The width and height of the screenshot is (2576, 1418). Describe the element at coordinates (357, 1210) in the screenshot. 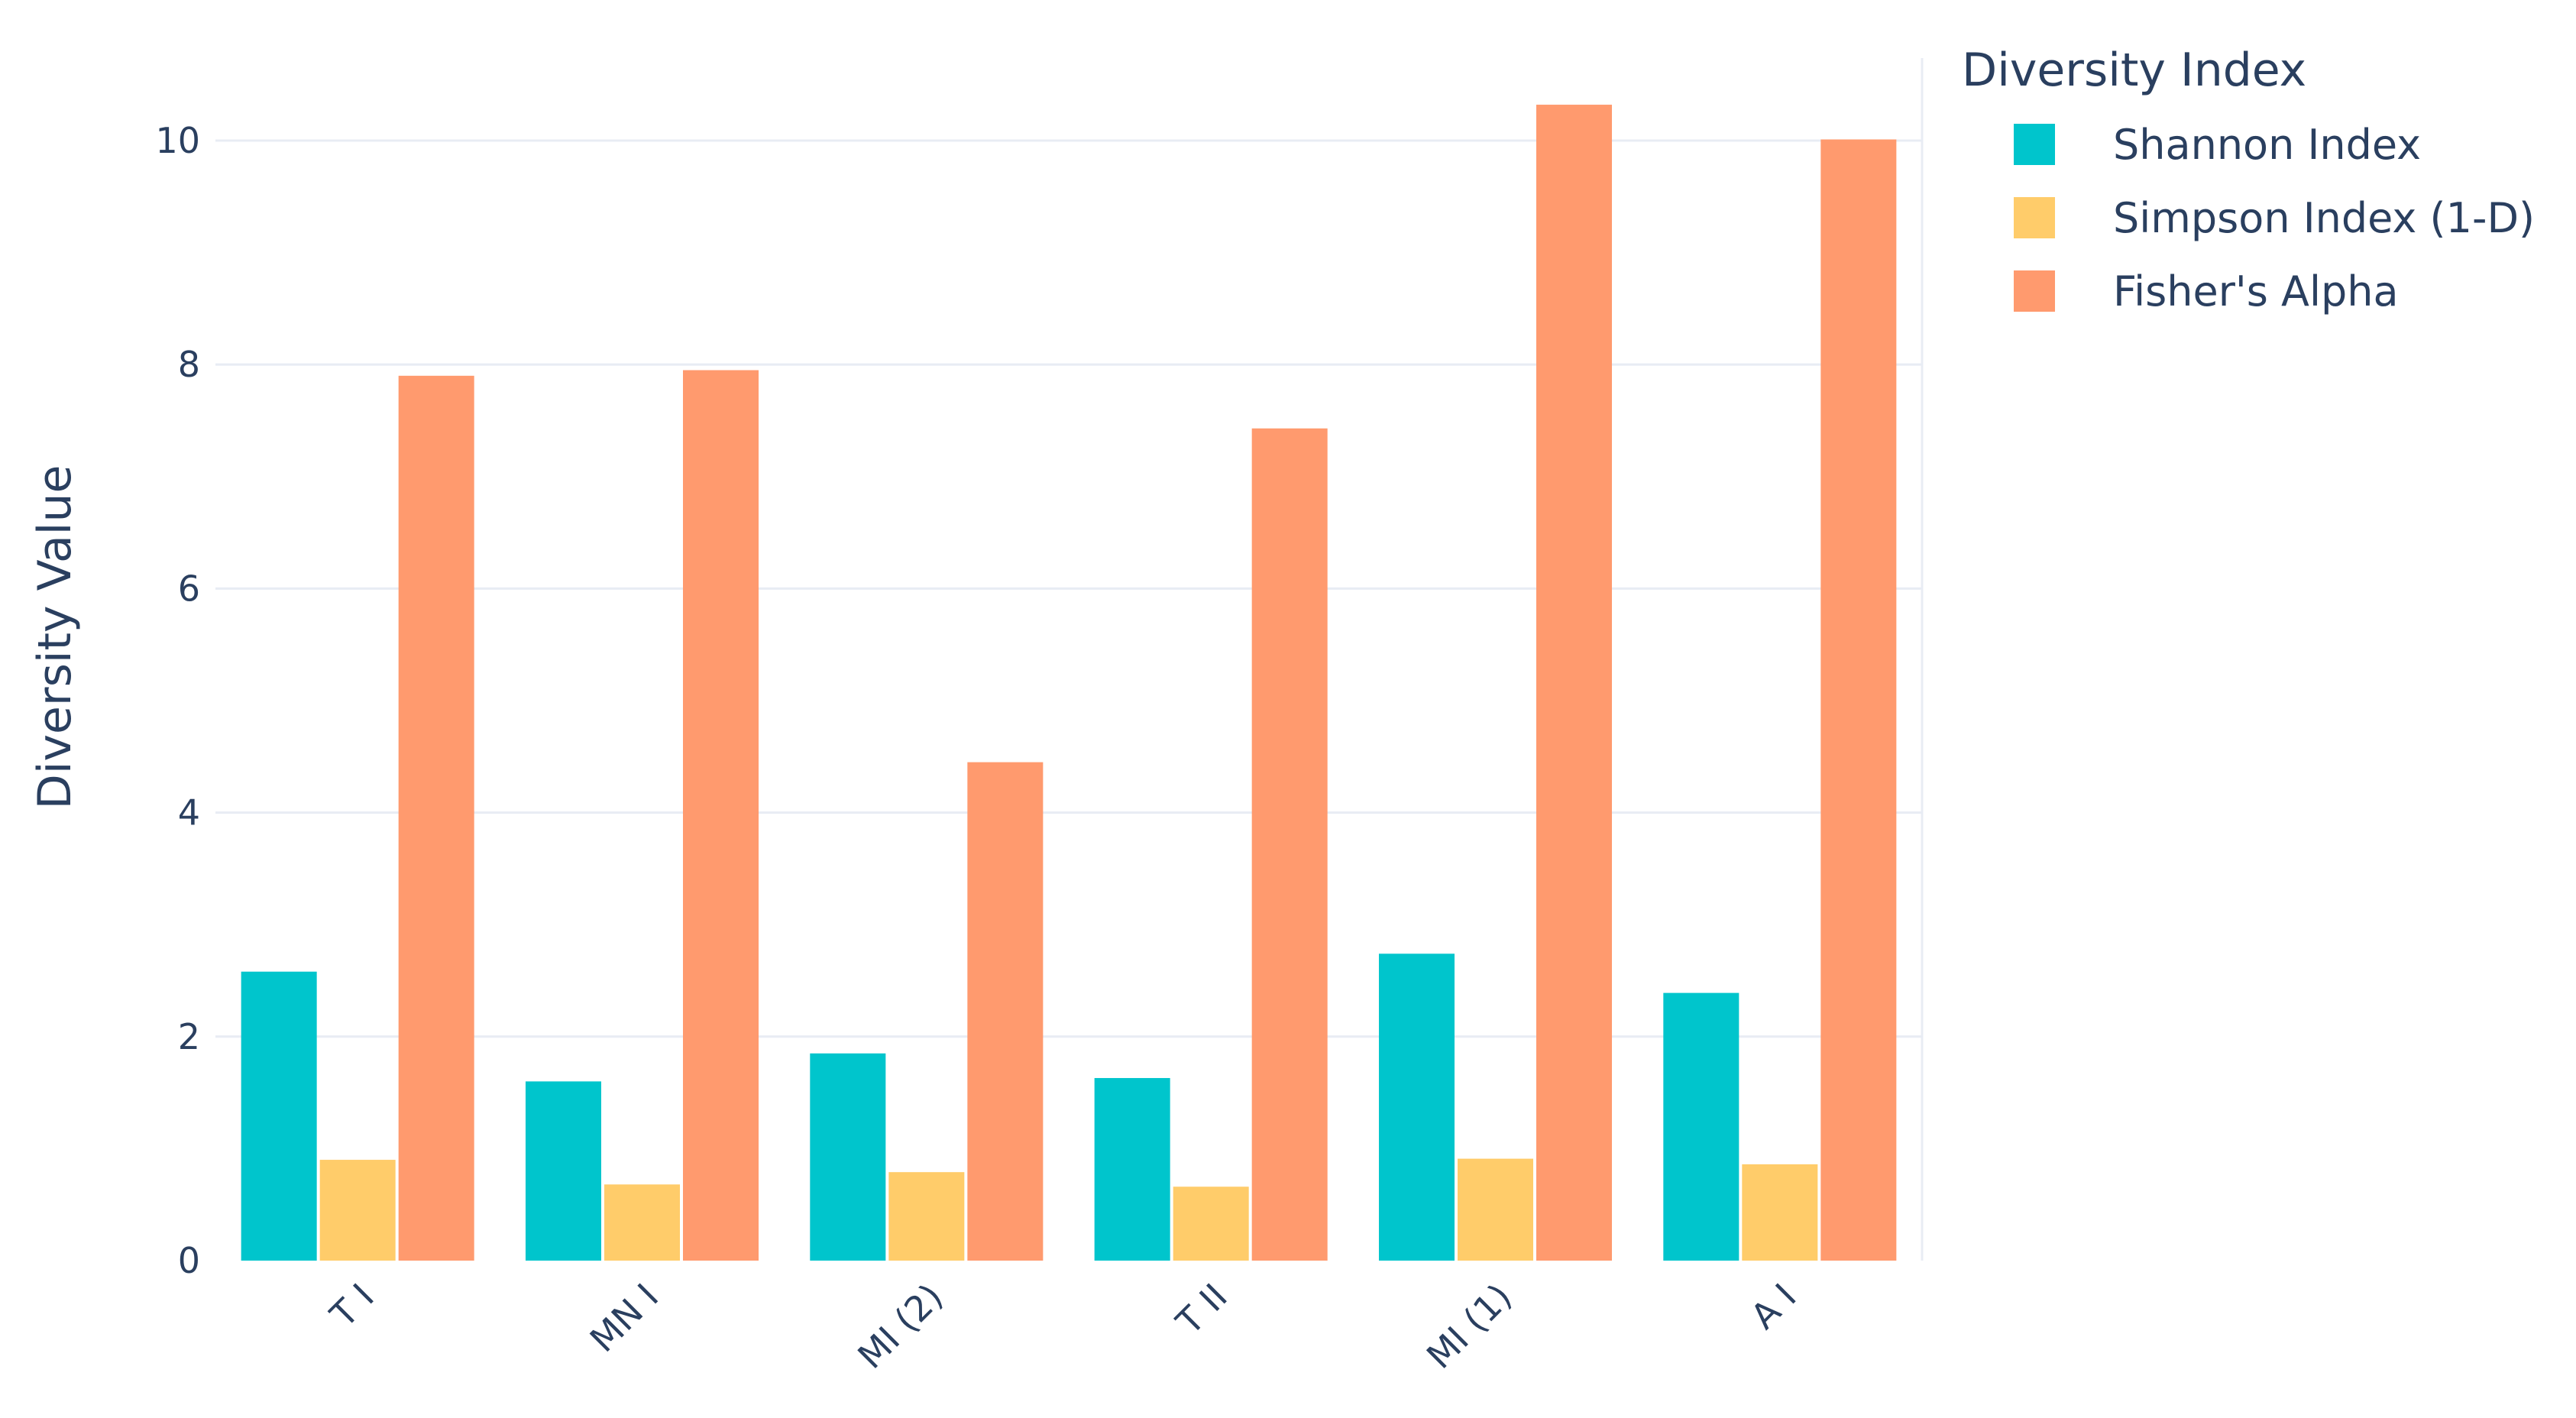

I see `bar-simpson-index-1-d-t-i` at that location.